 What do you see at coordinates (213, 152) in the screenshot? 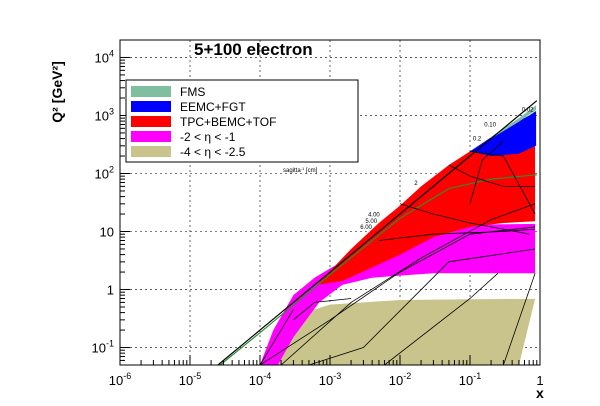
I see `legend-label: -4 < η < -2.5` at bounding box center [213, 152].